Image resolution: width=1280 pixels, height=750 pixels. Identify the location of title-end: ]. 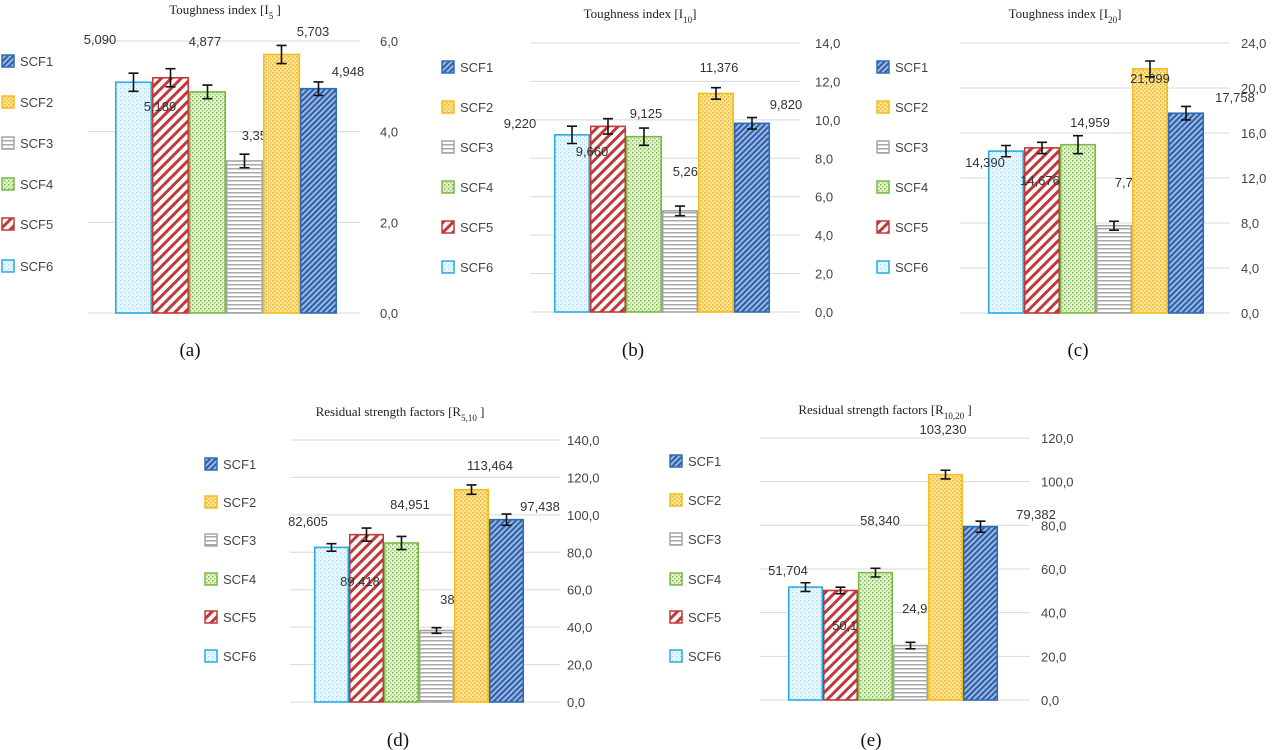
(481, 411).